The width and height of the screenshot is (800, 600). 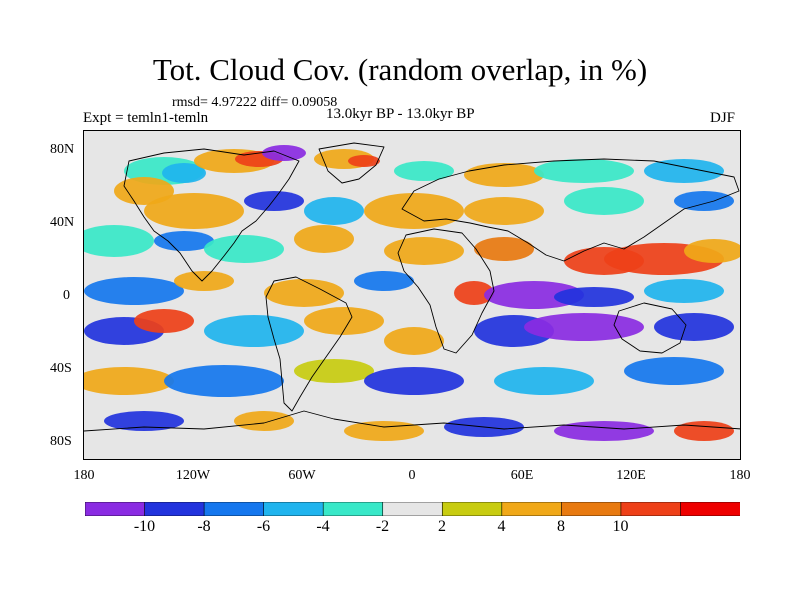 What do you see at coordinates (561, 526) in the screenshot?
I see `colorbar-label: 8` at bounding box center [561, 526].